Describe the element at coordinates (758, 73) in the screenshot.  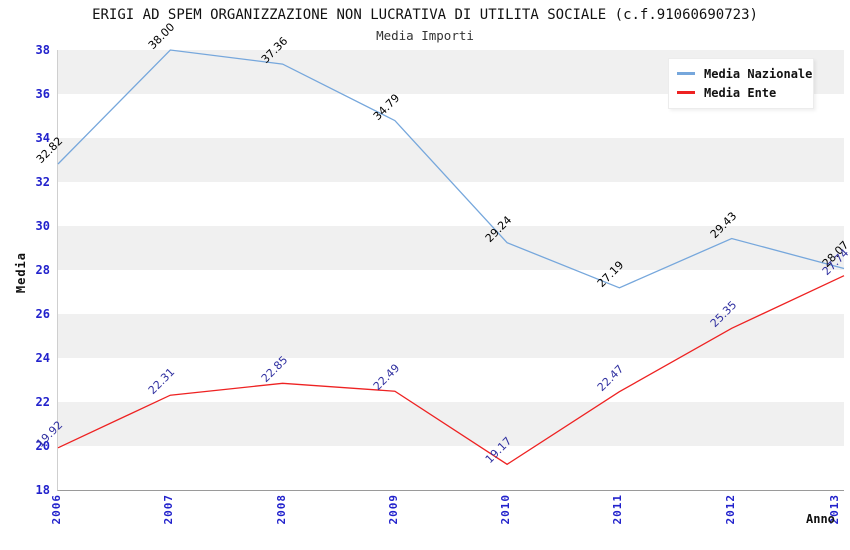
I see `legend-label: Media Nazionale` at that location.